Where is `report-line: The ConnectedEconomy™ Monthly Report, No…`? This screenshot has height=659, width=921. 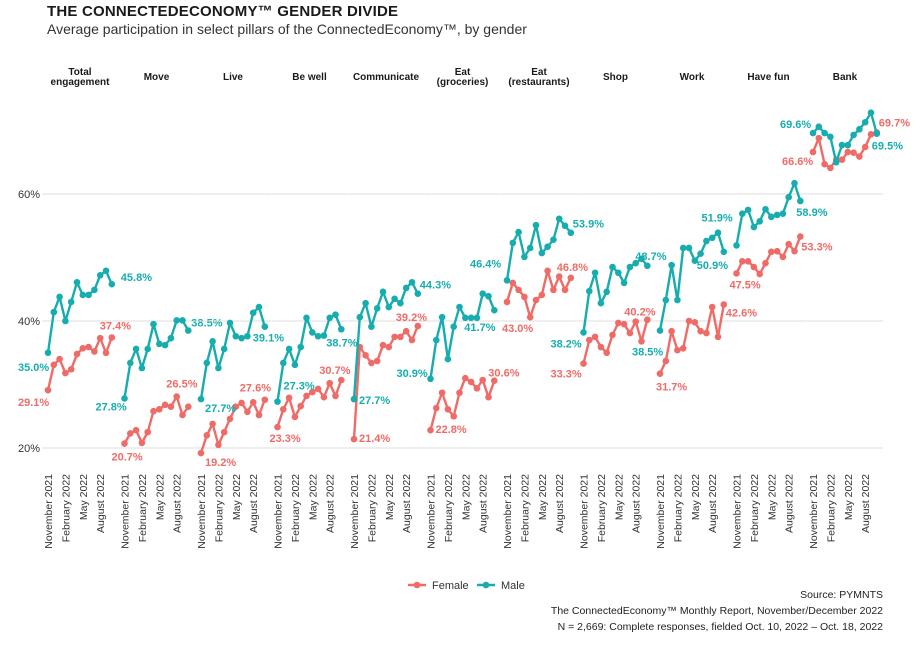 report-line: The ConnectedEconomy™ Monthly Report, No… is located at coordinates (716, 611).